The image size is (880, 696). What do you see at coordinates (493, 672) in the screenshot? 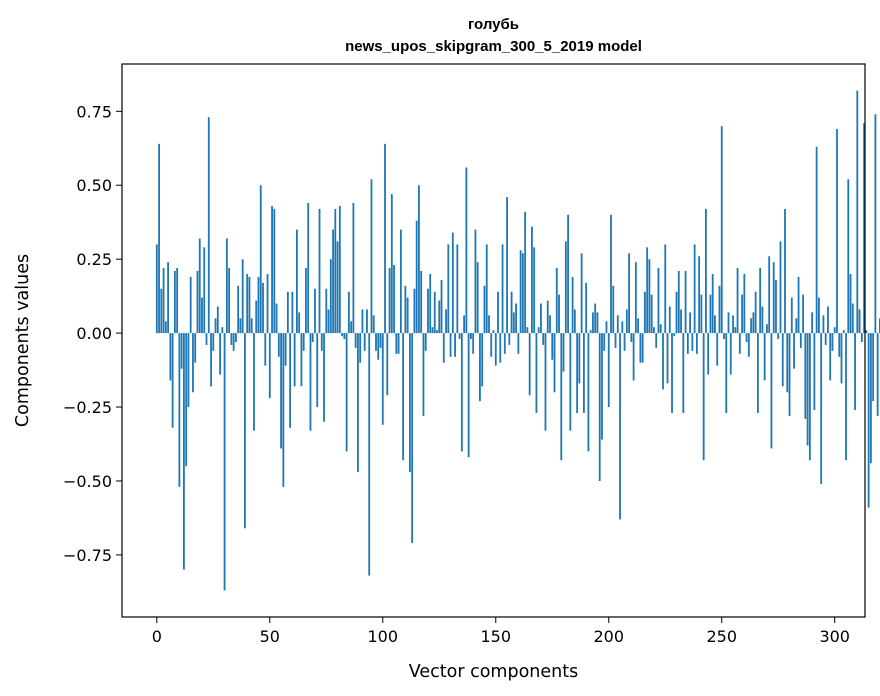
I see `x-axis-label: Vector components` at bounding box center [493, 672].